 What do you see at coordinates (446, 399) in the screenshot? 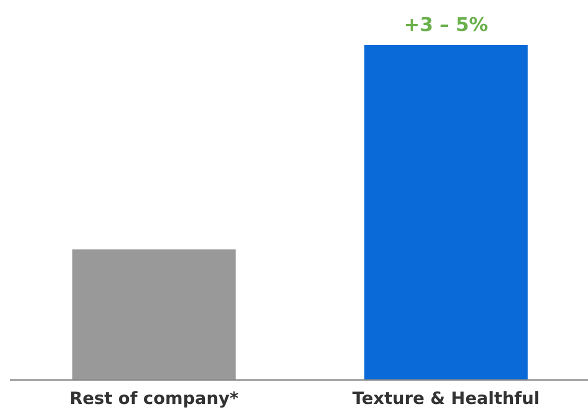
I see `x-tick-label: Texture & Healthful` at bounding box center [446, 399].